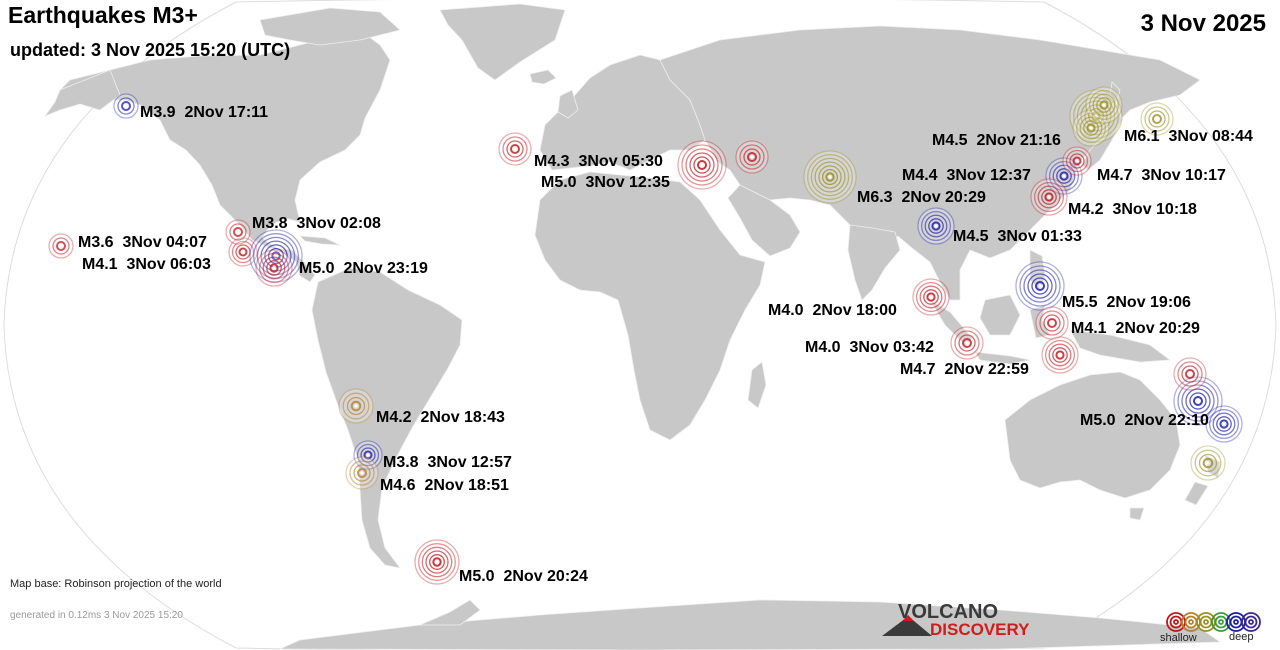  What do you see at coordinates (921, 197) in the screenshot?
I see `quake-label: M6.3 2Nov 20:29` at bounding box center [921, 197].